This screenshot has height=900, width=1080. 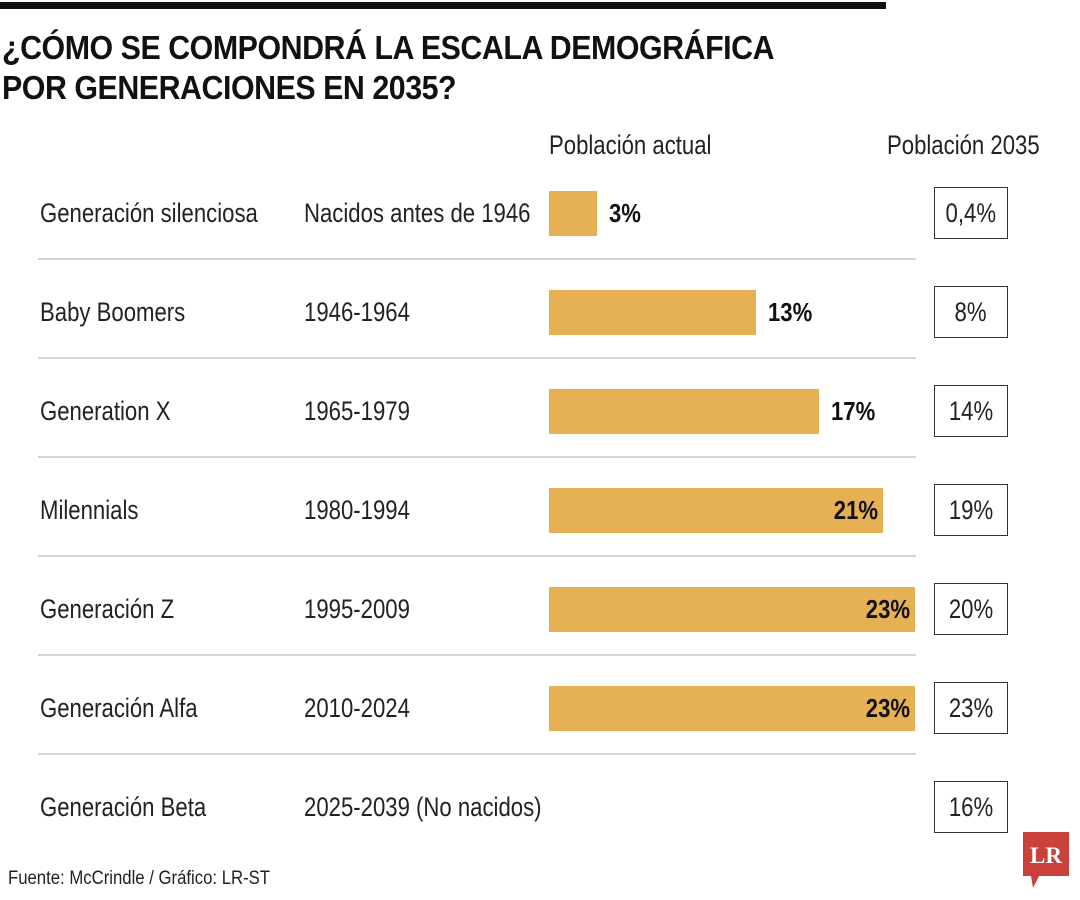 What do you see at coordinates (357, 708) in the screenshot?
I see `row-years: 2010-2024` at bounding box center [357, 708].